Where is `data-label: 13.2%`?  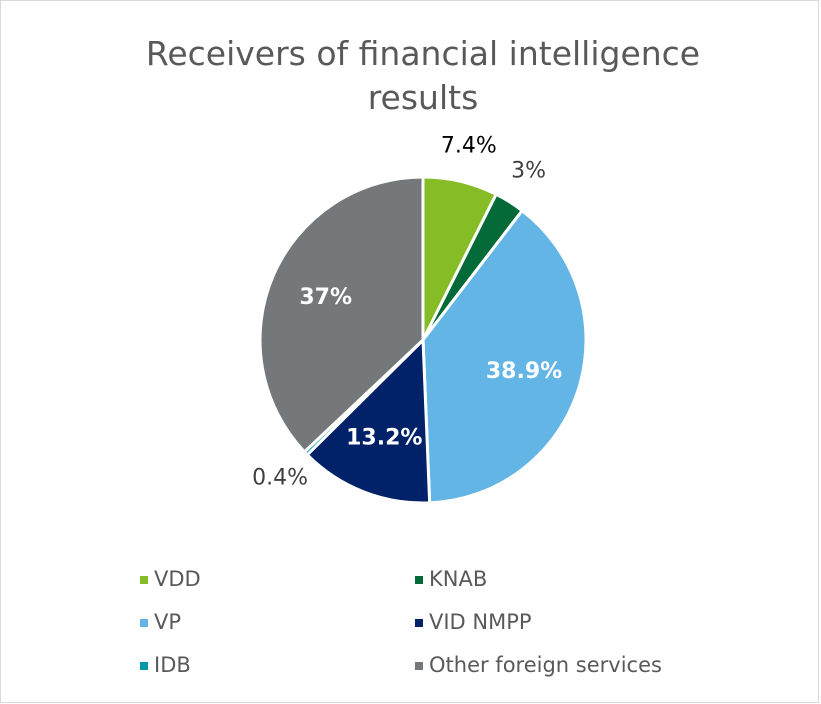
data-label: 13.2% is located at coordinates (384, 438).